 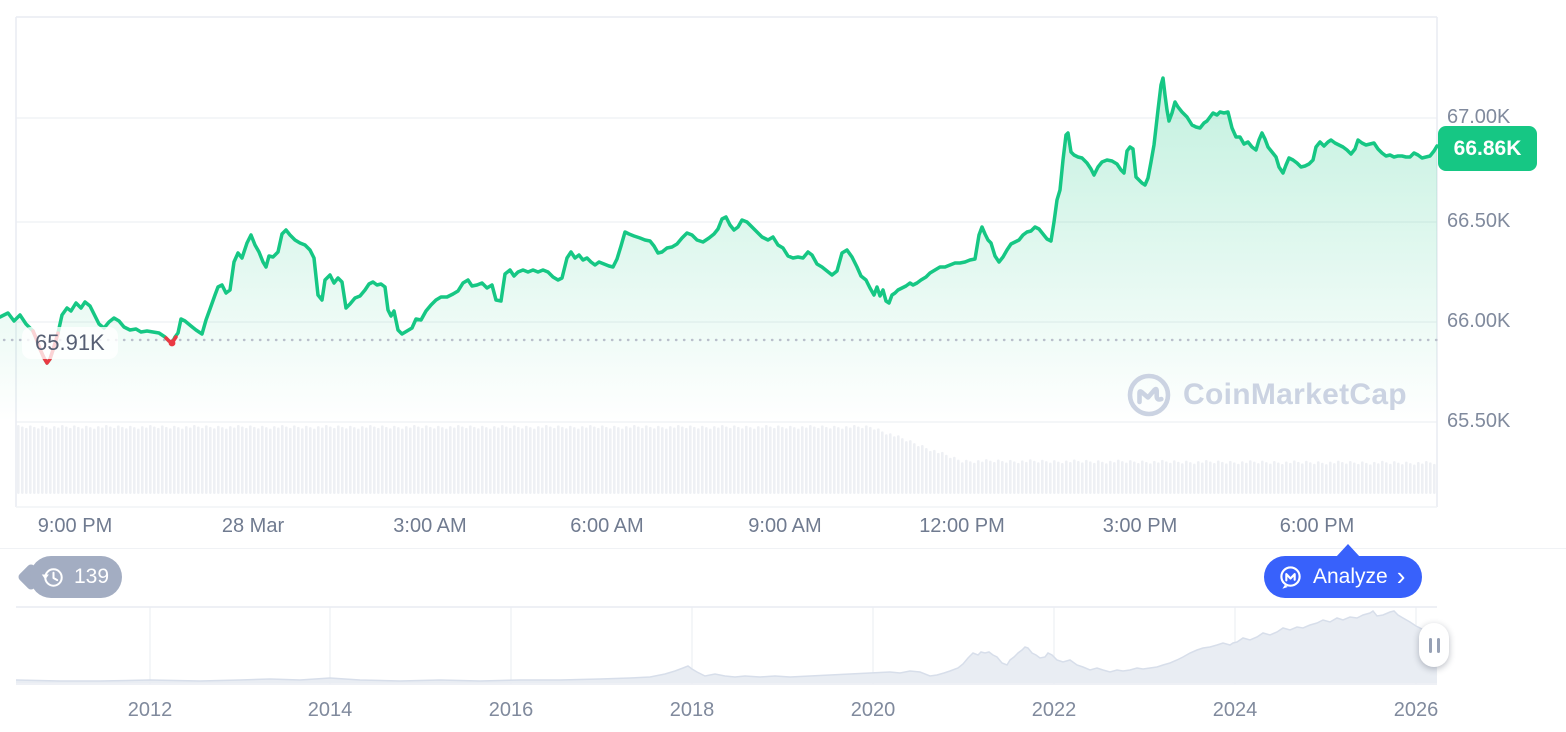 What do you see at coordinates (150, 710) in the screenshot?
I see `year-tick-2012: 2012` at bounding box center [150, 710].